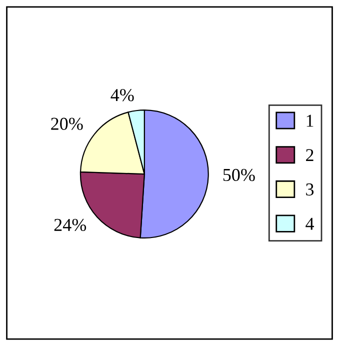  What do you see at coordinates (70, 225) in the screenshot?
I see `data-label: 24%` at bounding box center [70, 225].